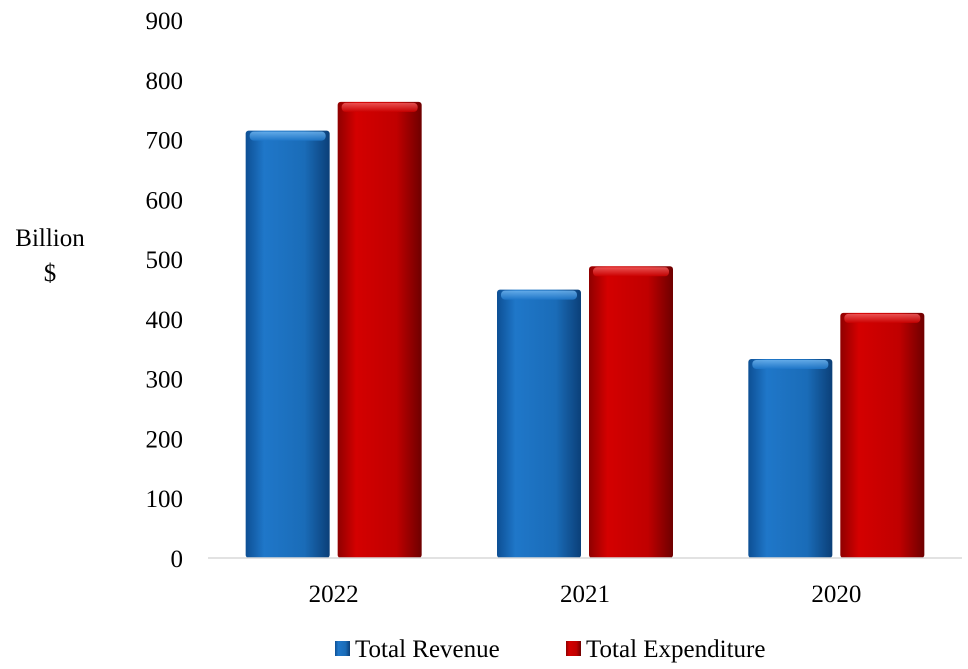 This screenshot has height=669, width=968. Describe the element at coordinates (50, 256) in the screenshot. I see `y-axis-label: Billion $` at that location.